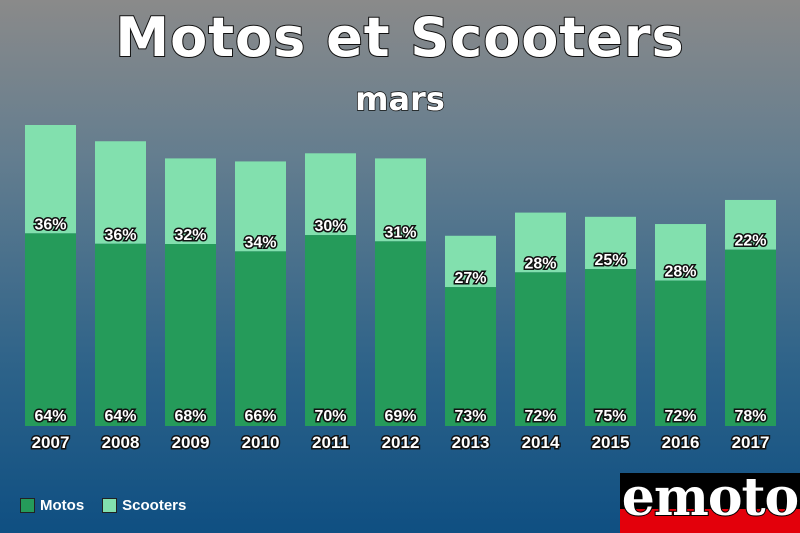  Describe the element at coordinates (399, 99) in the screenshot. I see `chart-subtitle: mars` at that location.